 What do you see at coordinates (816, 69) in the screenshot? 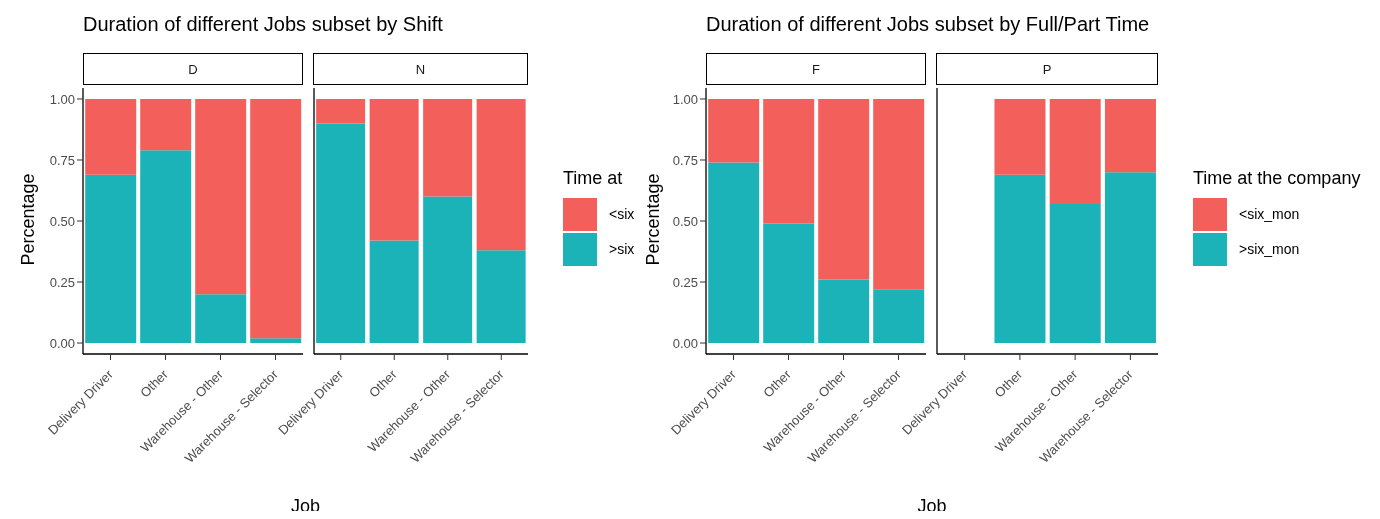
I see `chart-subtitle: F` at bounding box center [816, 69].